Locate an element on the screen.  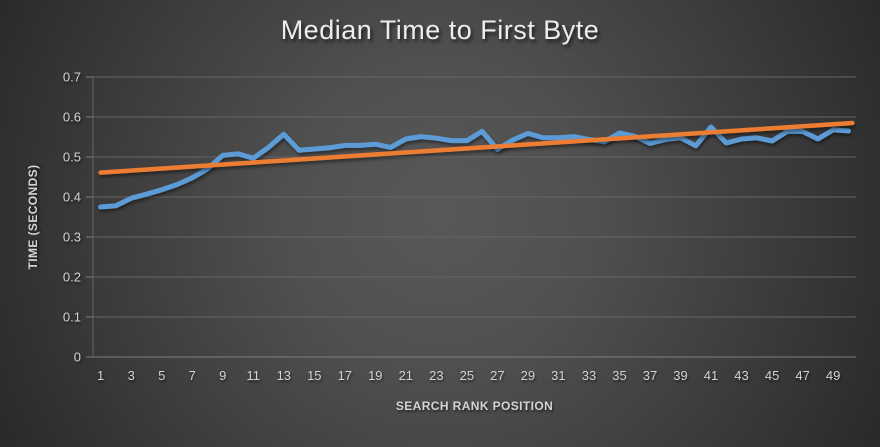
x-tick-label: 41 is located at coordinates (711, 375).